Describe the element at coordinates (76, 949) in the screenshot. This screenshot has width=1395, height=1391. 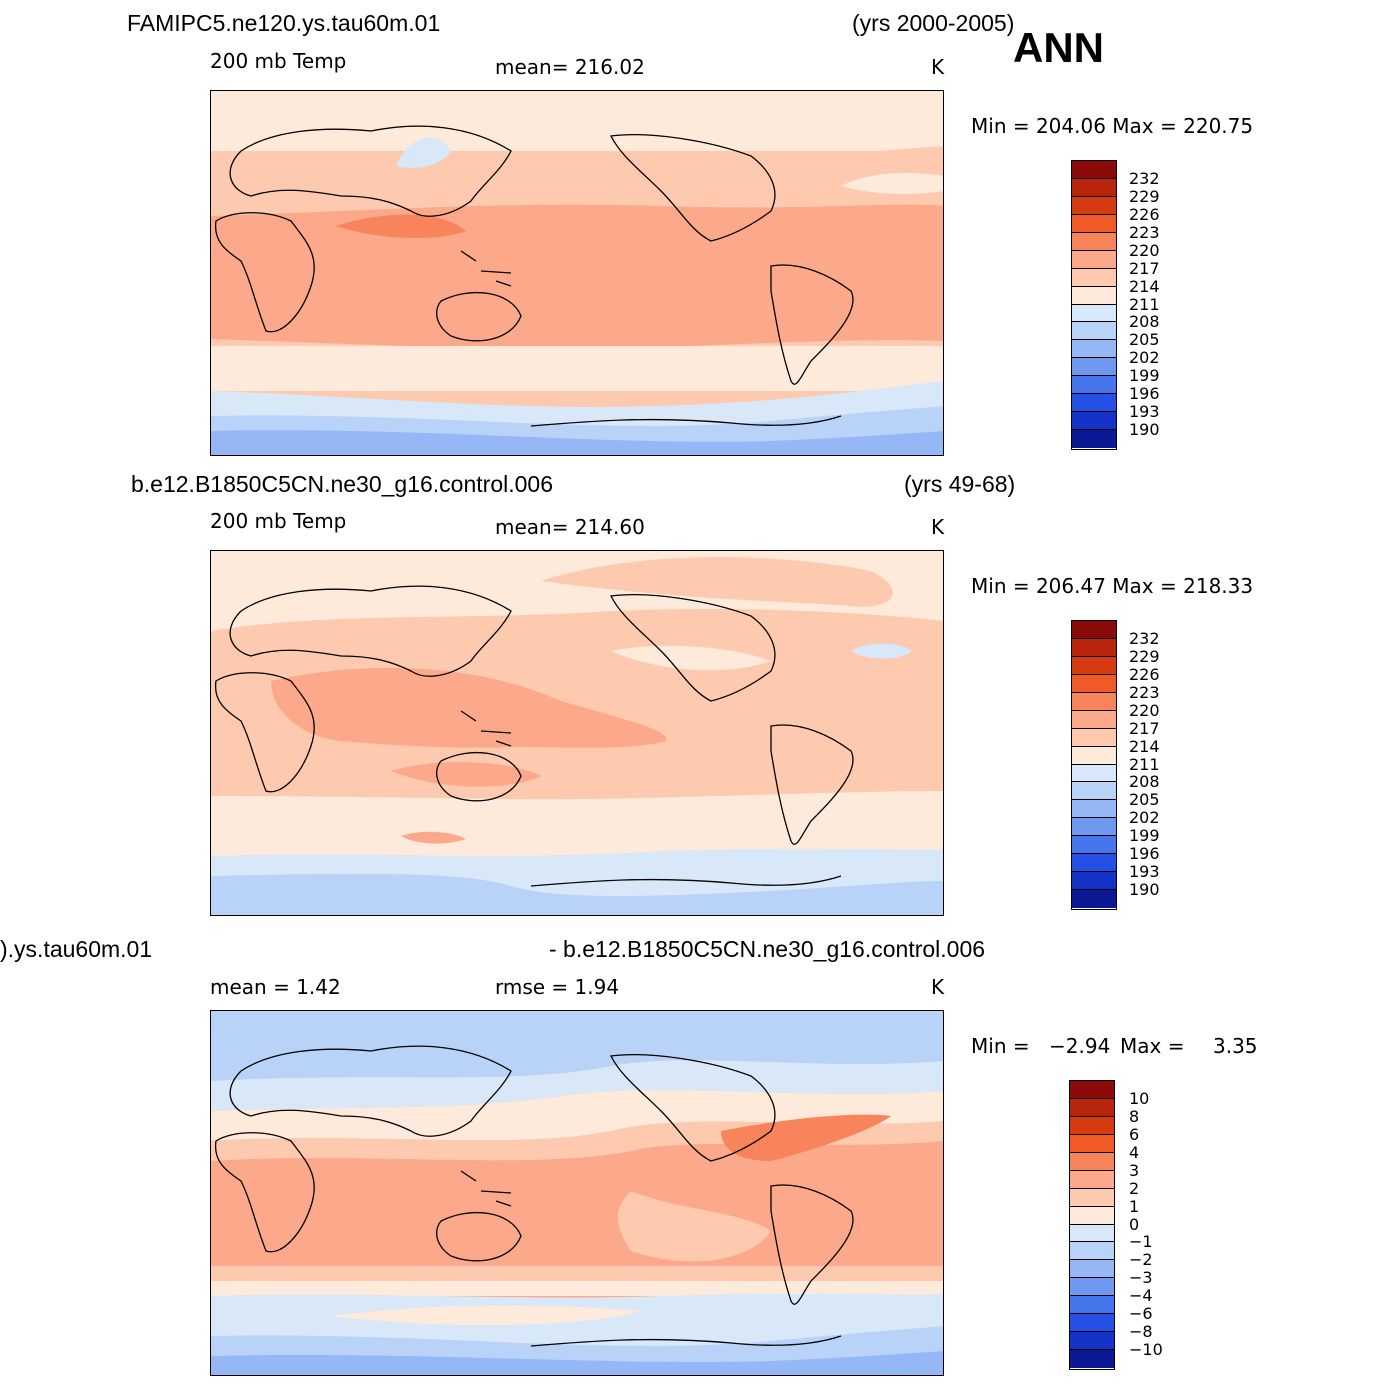
I see `panel3-case-name-left: ).ys.tau60m.01` at that location.